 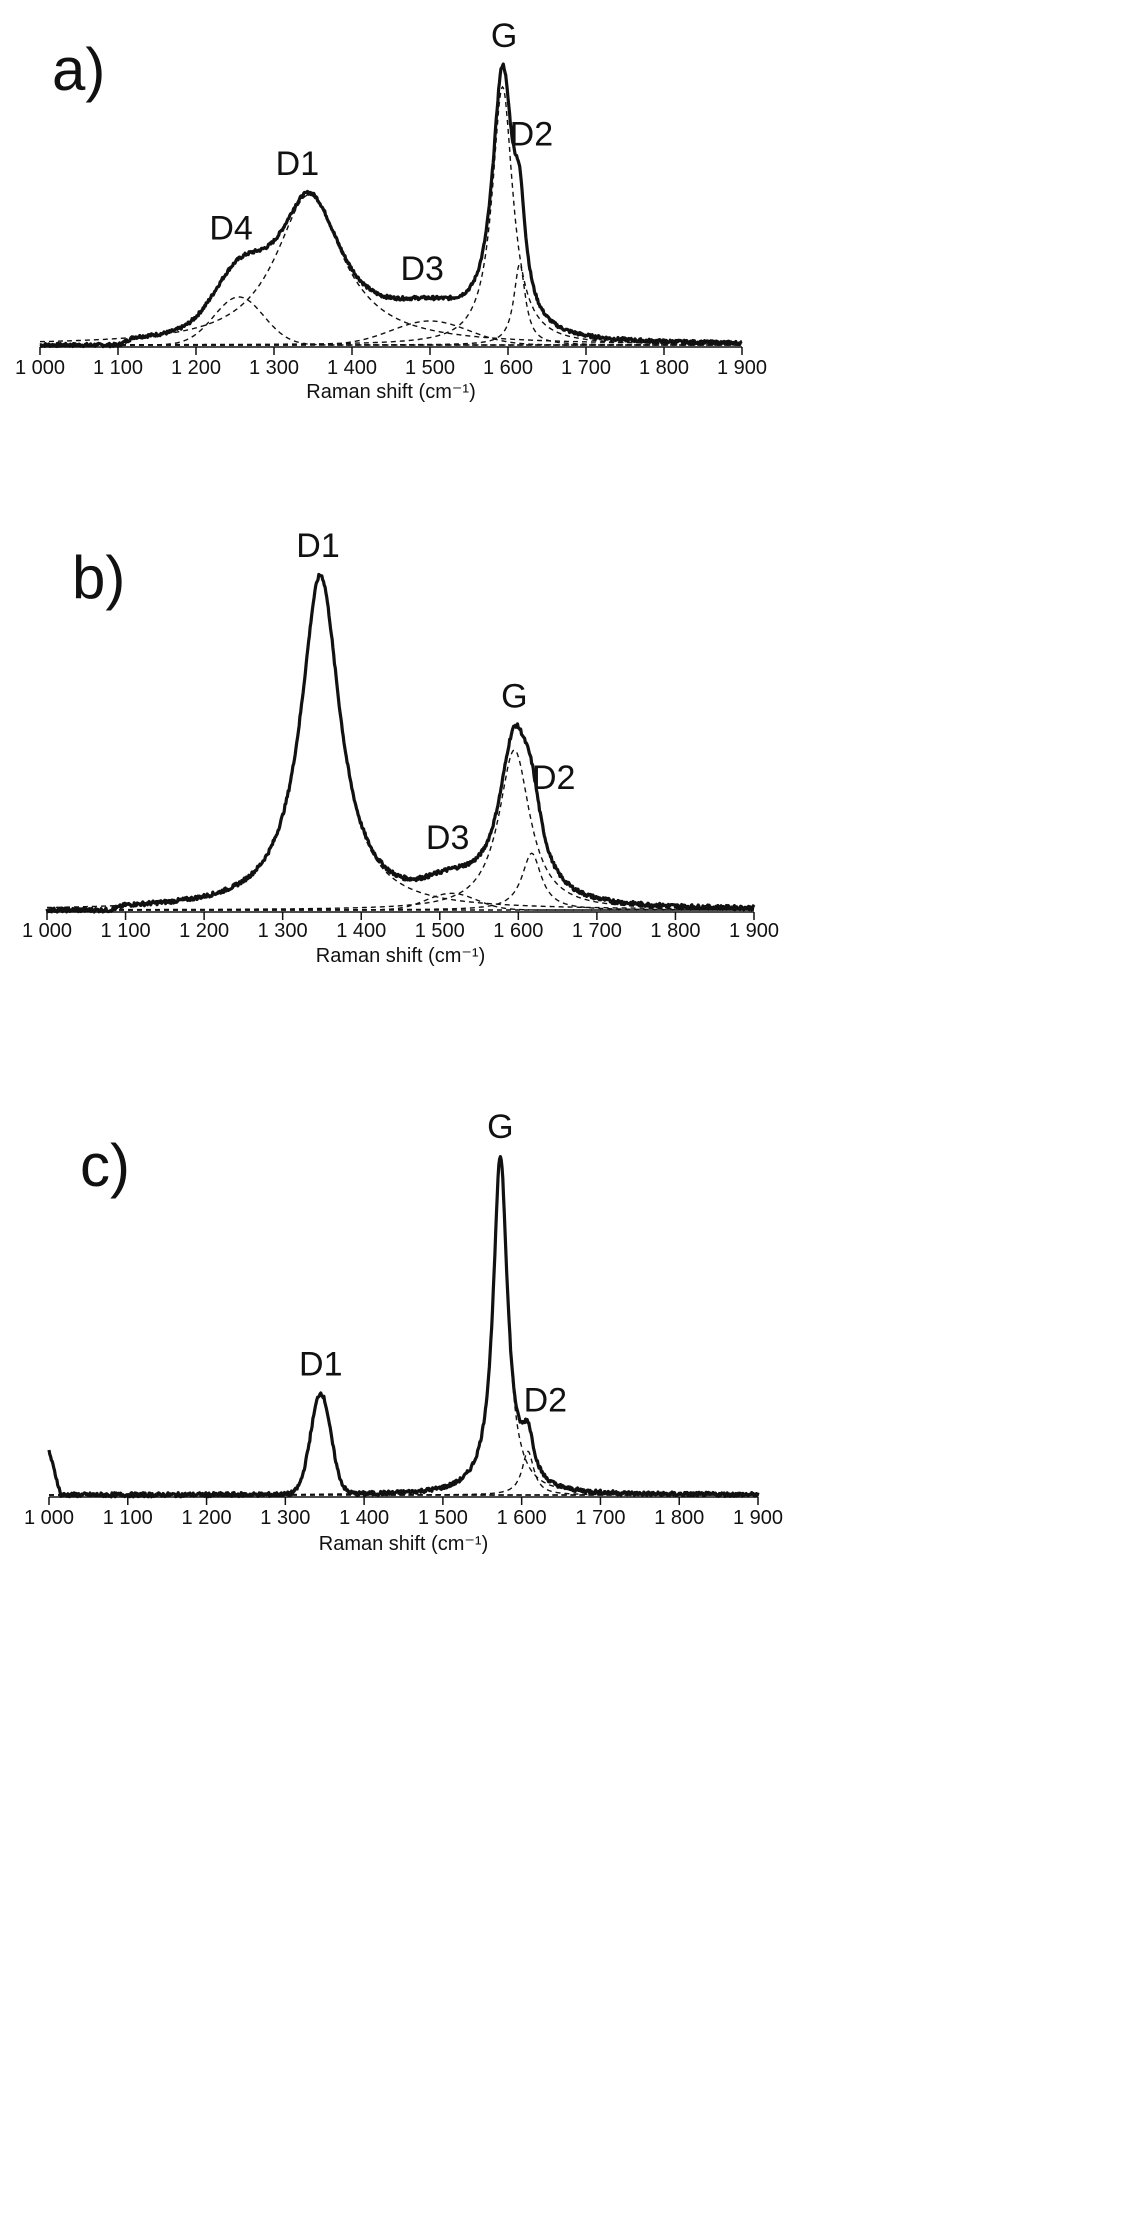 I want to click on panel-label: b), so click(x=98, y=577).